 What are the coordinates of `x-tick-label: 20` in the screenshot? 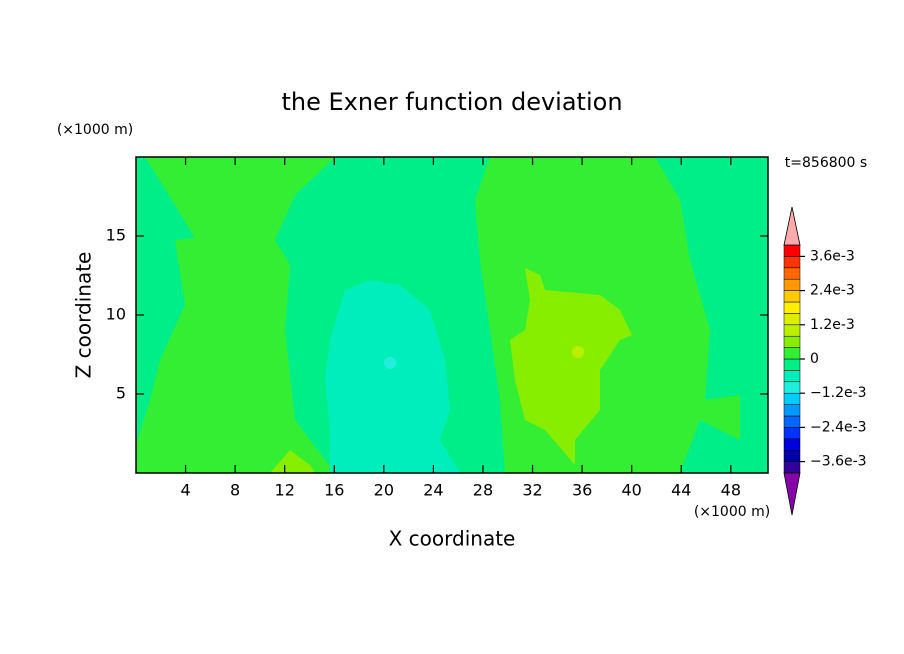 It's located at (384, 490).